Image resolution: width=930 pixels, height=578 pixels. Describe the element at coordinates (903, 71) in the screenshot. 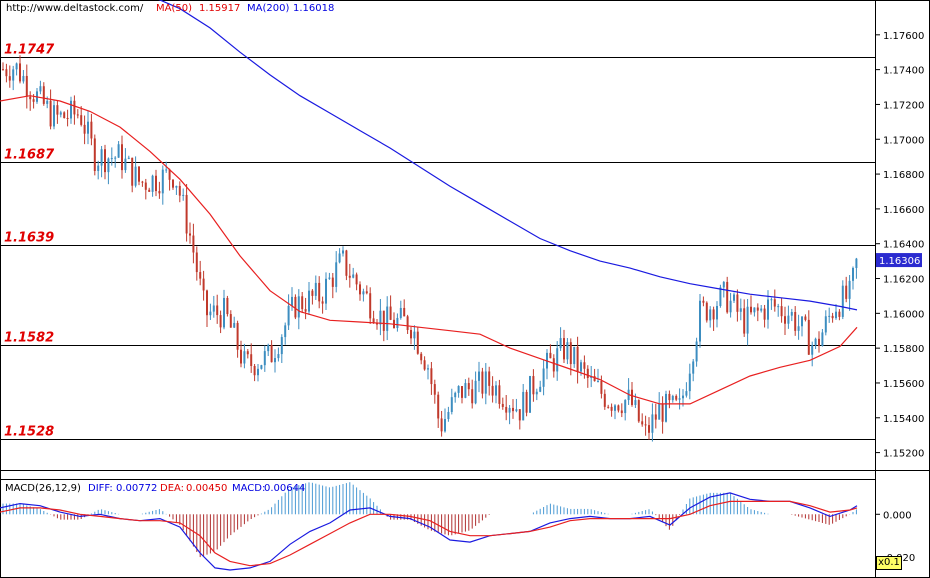

I see `price-axis-tick-label: 1.17400` at that location.